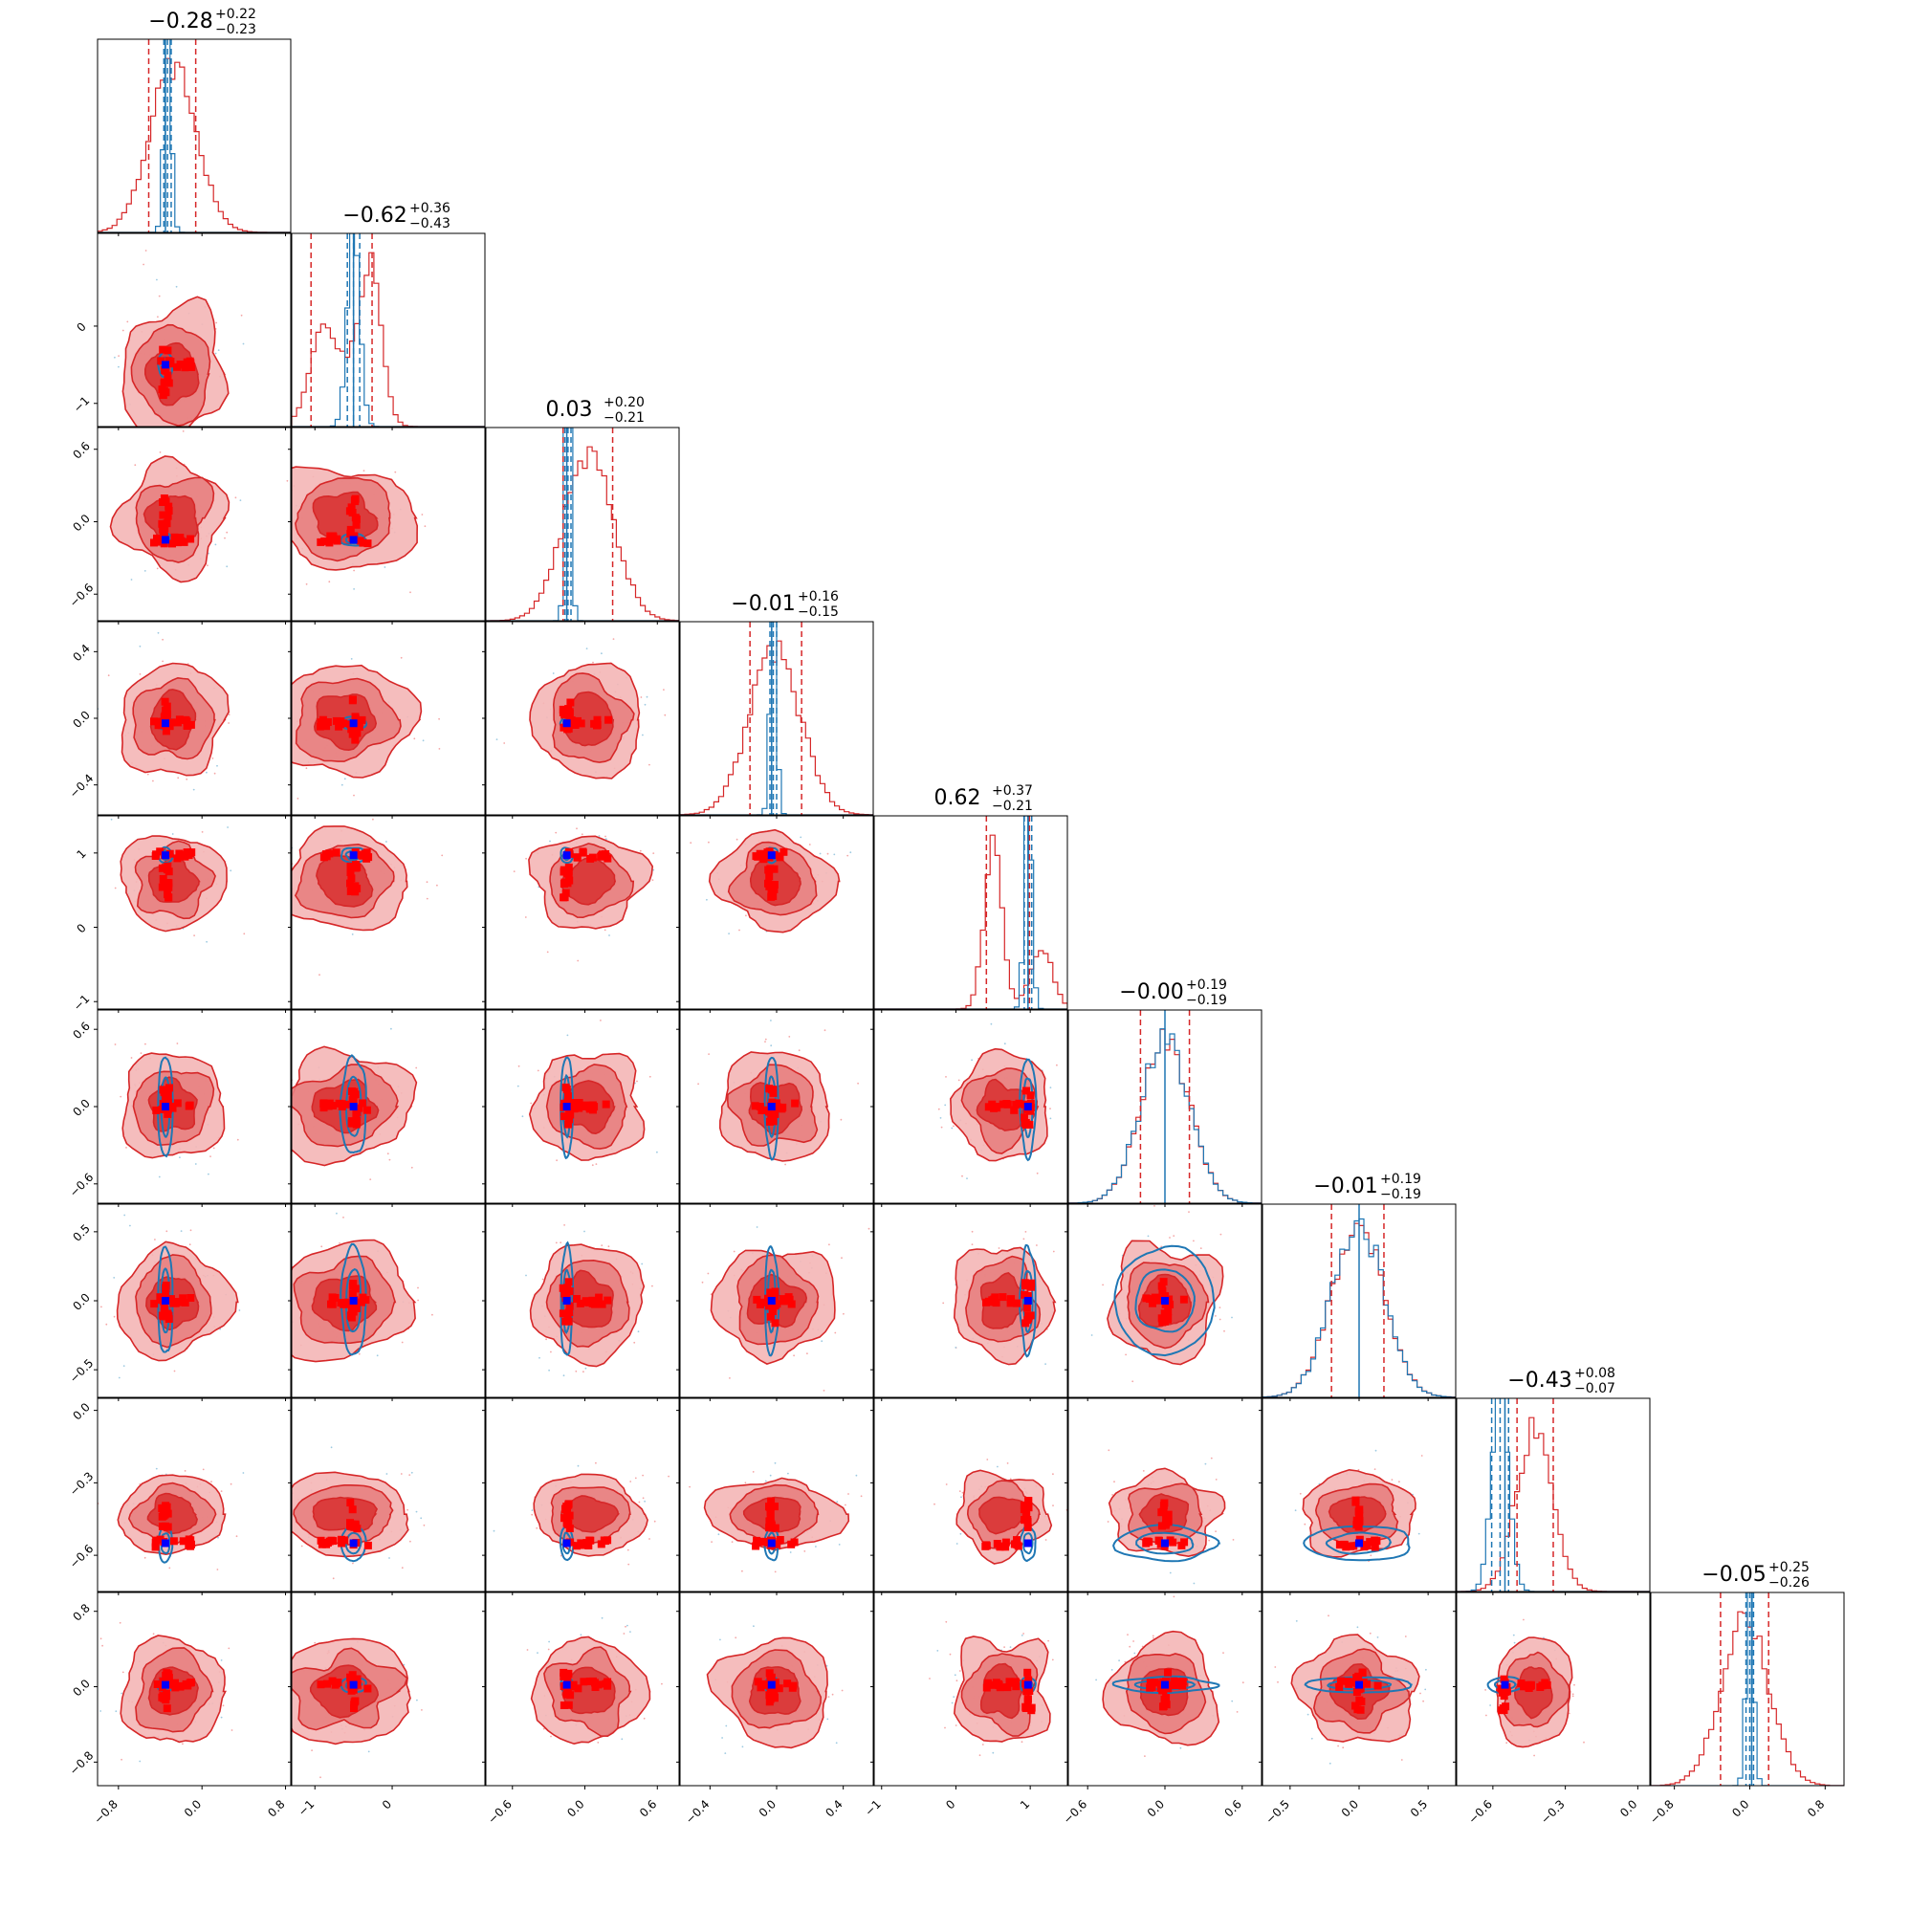  I want to click on panel-1-0: −1 0, so click(181, 331).